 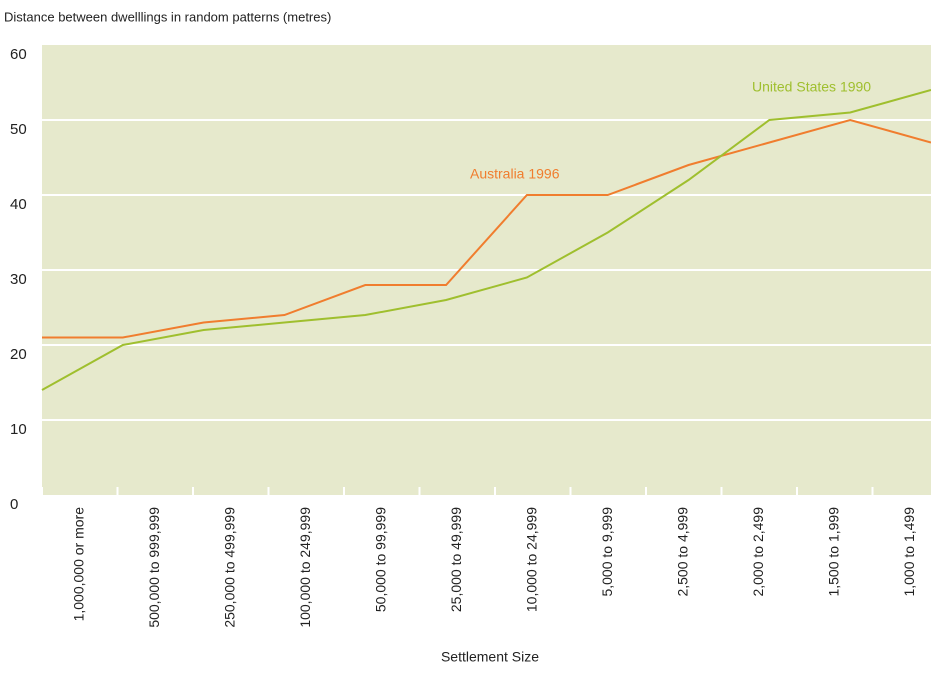 I want to click on x-tick-label: 50,000 to 99,999, so click(x=380, y=559).